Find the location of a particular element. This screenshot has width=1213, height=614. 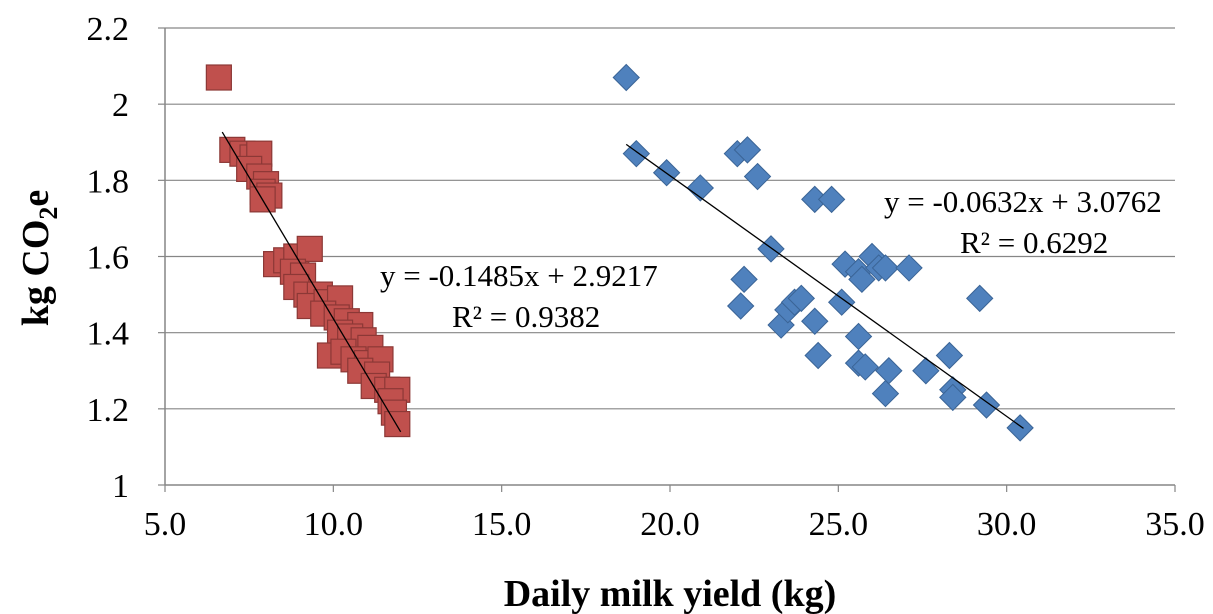

y-tick-label: 1 is located at coordinates (120, 486).